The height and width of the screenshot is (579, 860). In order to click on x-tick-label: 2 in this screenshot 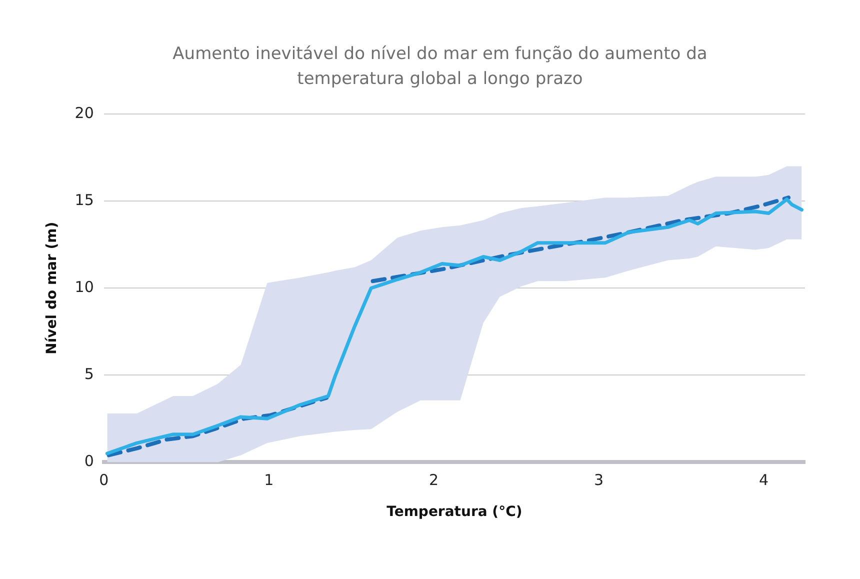, I will do `click(434, 480)`.